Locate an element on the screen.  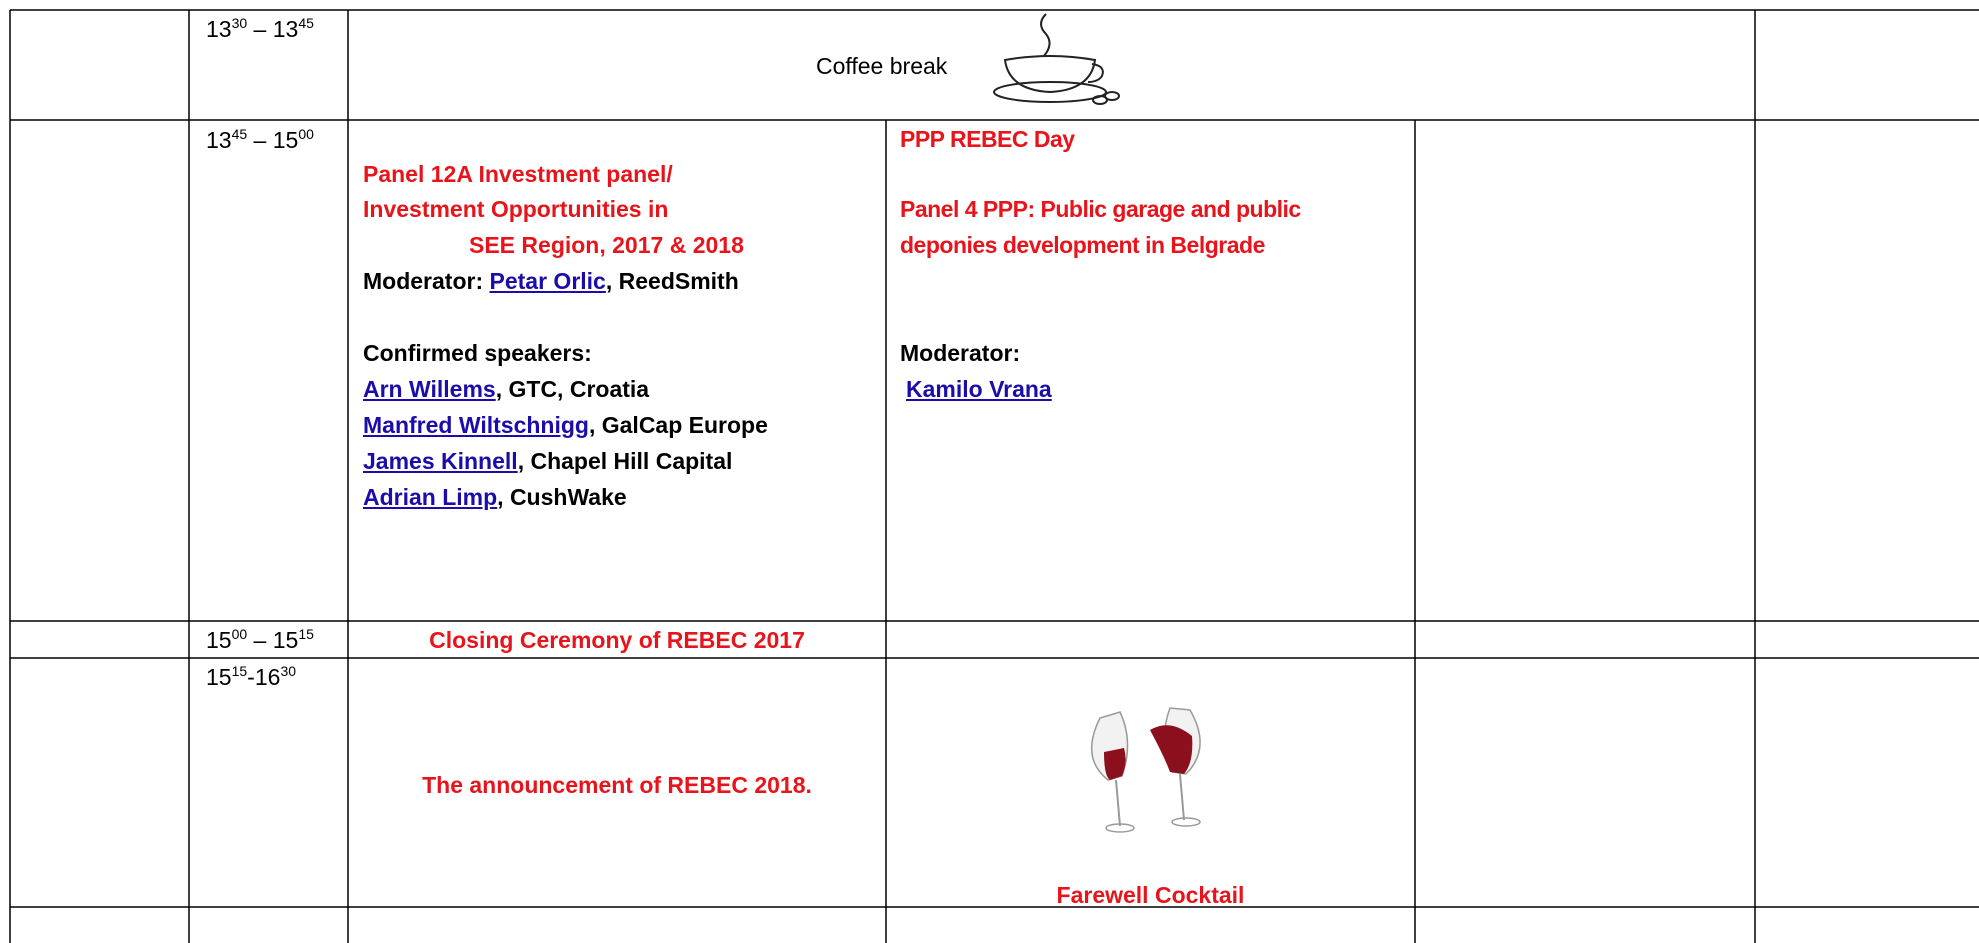
speaker-affiliation: , CushWake is located at coordinates (562, 497).